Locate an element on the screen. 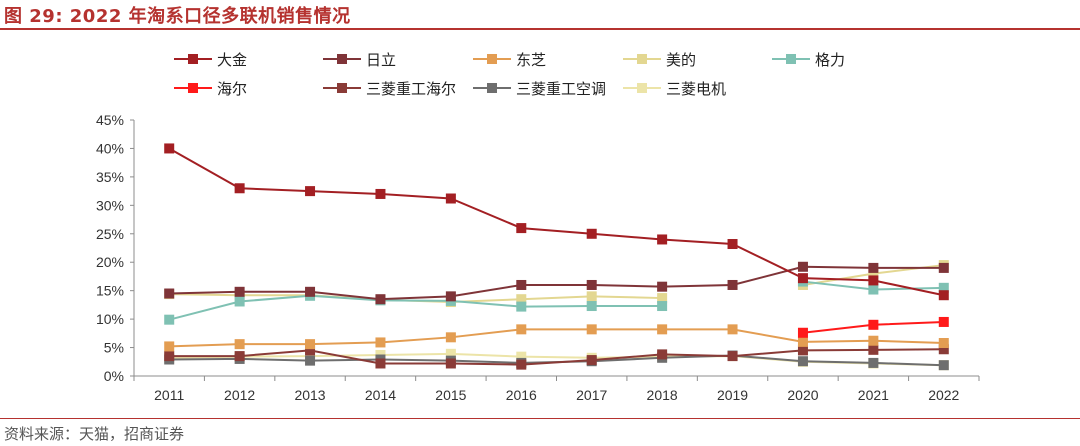 The image size is (1080, 446). y-tick-label: 35% is located at coordinates (110, 177).